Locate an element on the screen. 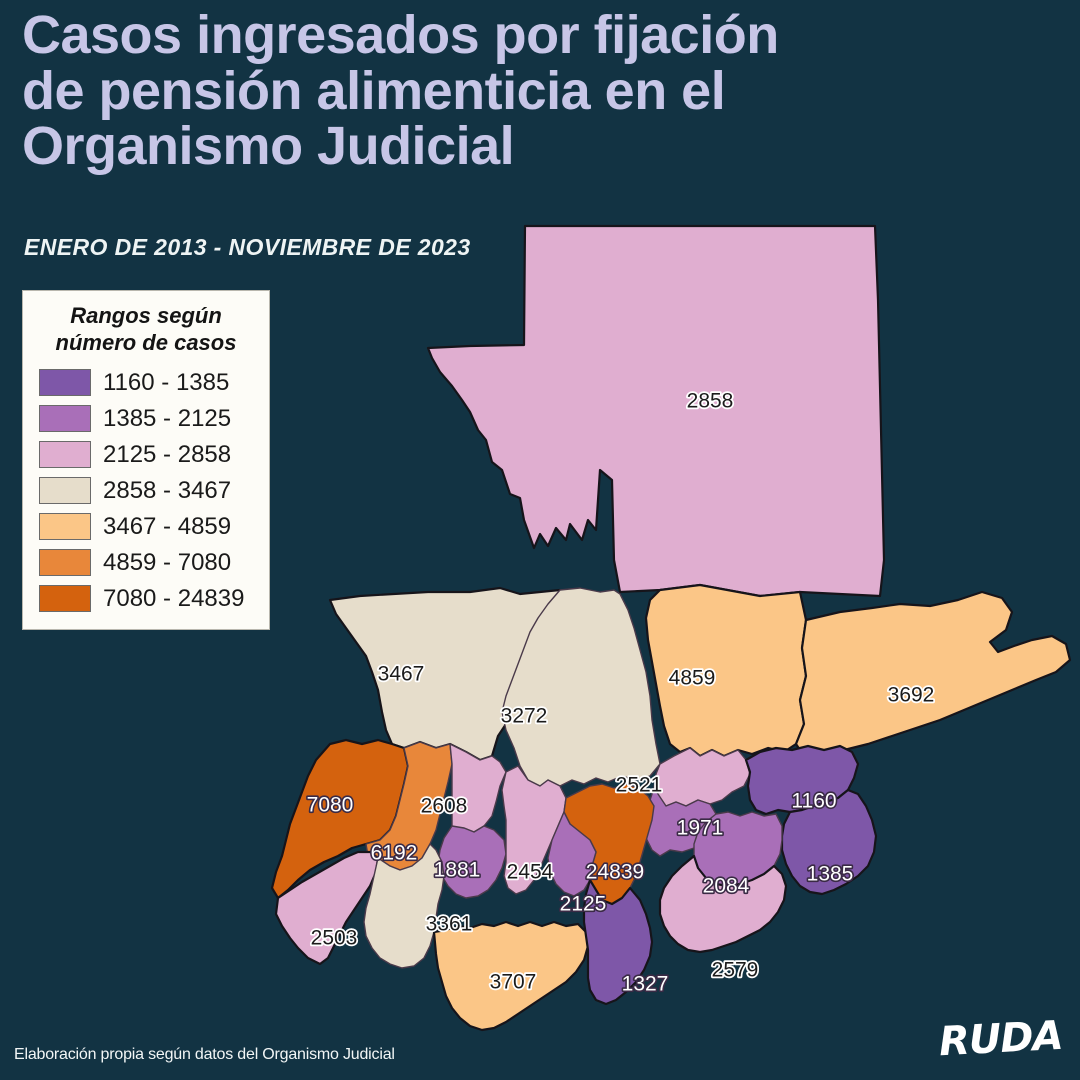 This screenshot has width=1080, height=1080. legend-item-label: 1160 - 1385 is located at coordinates (166, 382).